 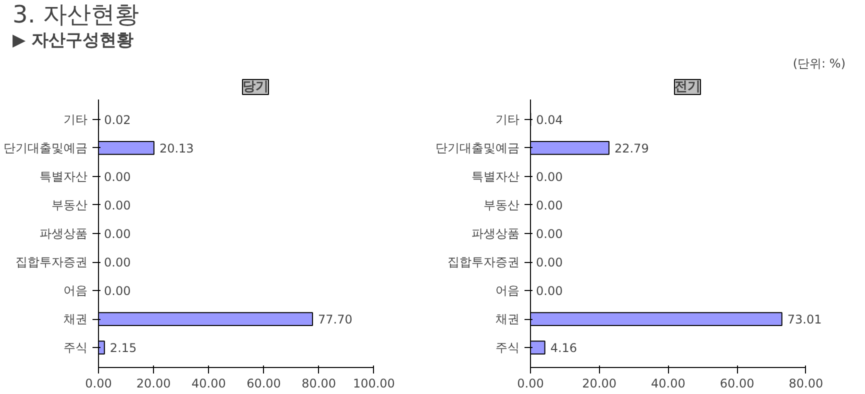 What do you see at coordinates (819, 63) in the screenshot?
I see `text: (단위: %)` at bounding box center [819, 63].